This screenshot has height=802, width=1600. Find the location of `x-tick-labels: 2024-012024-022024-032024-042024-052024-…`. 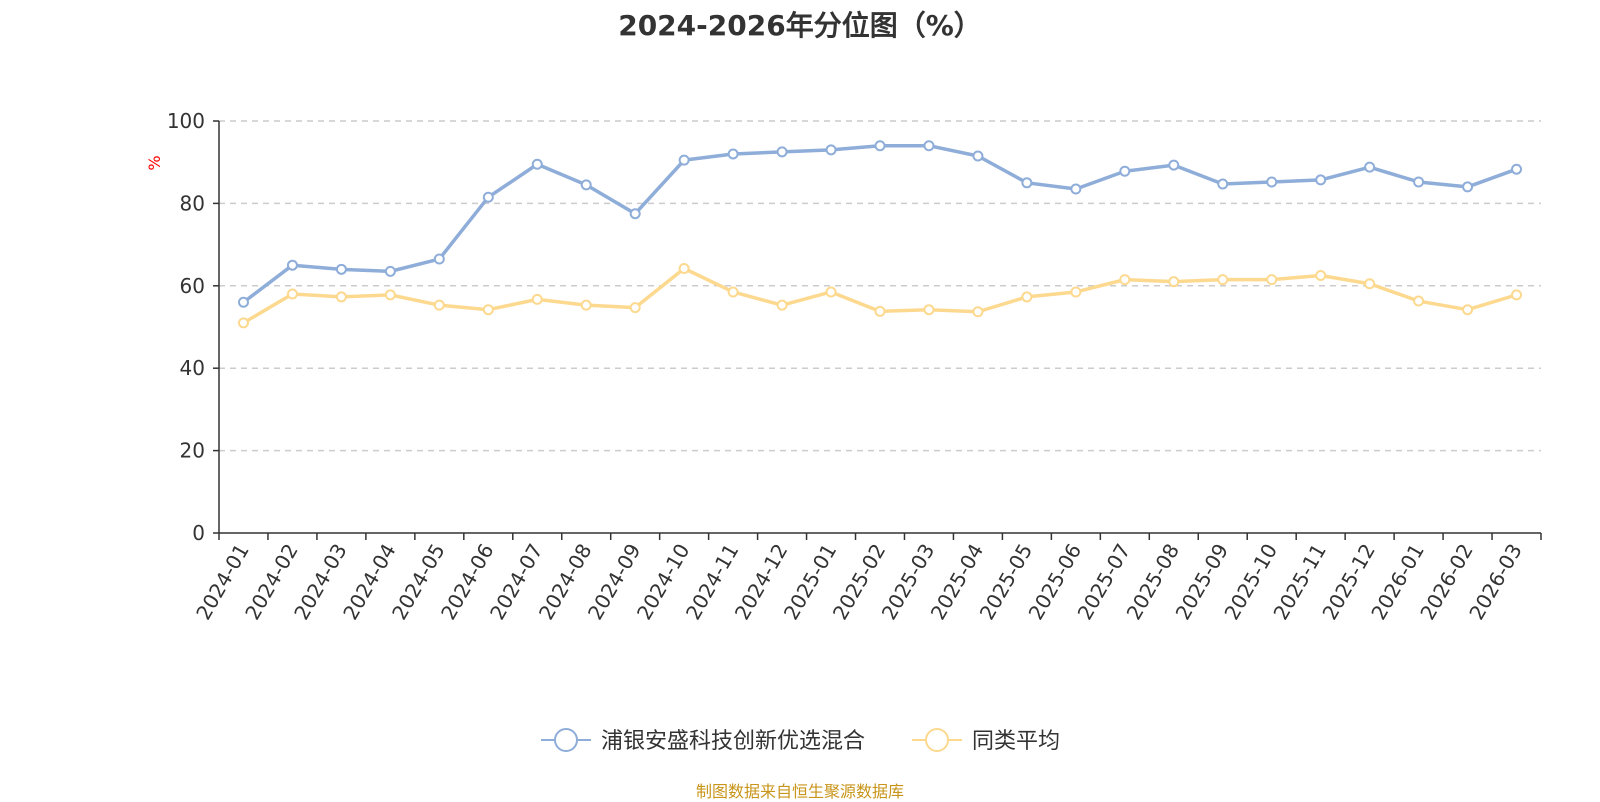

x-tick-labels: 2024-012024-022024-032024-042024-052024-… is located at coordinates (859, 582).